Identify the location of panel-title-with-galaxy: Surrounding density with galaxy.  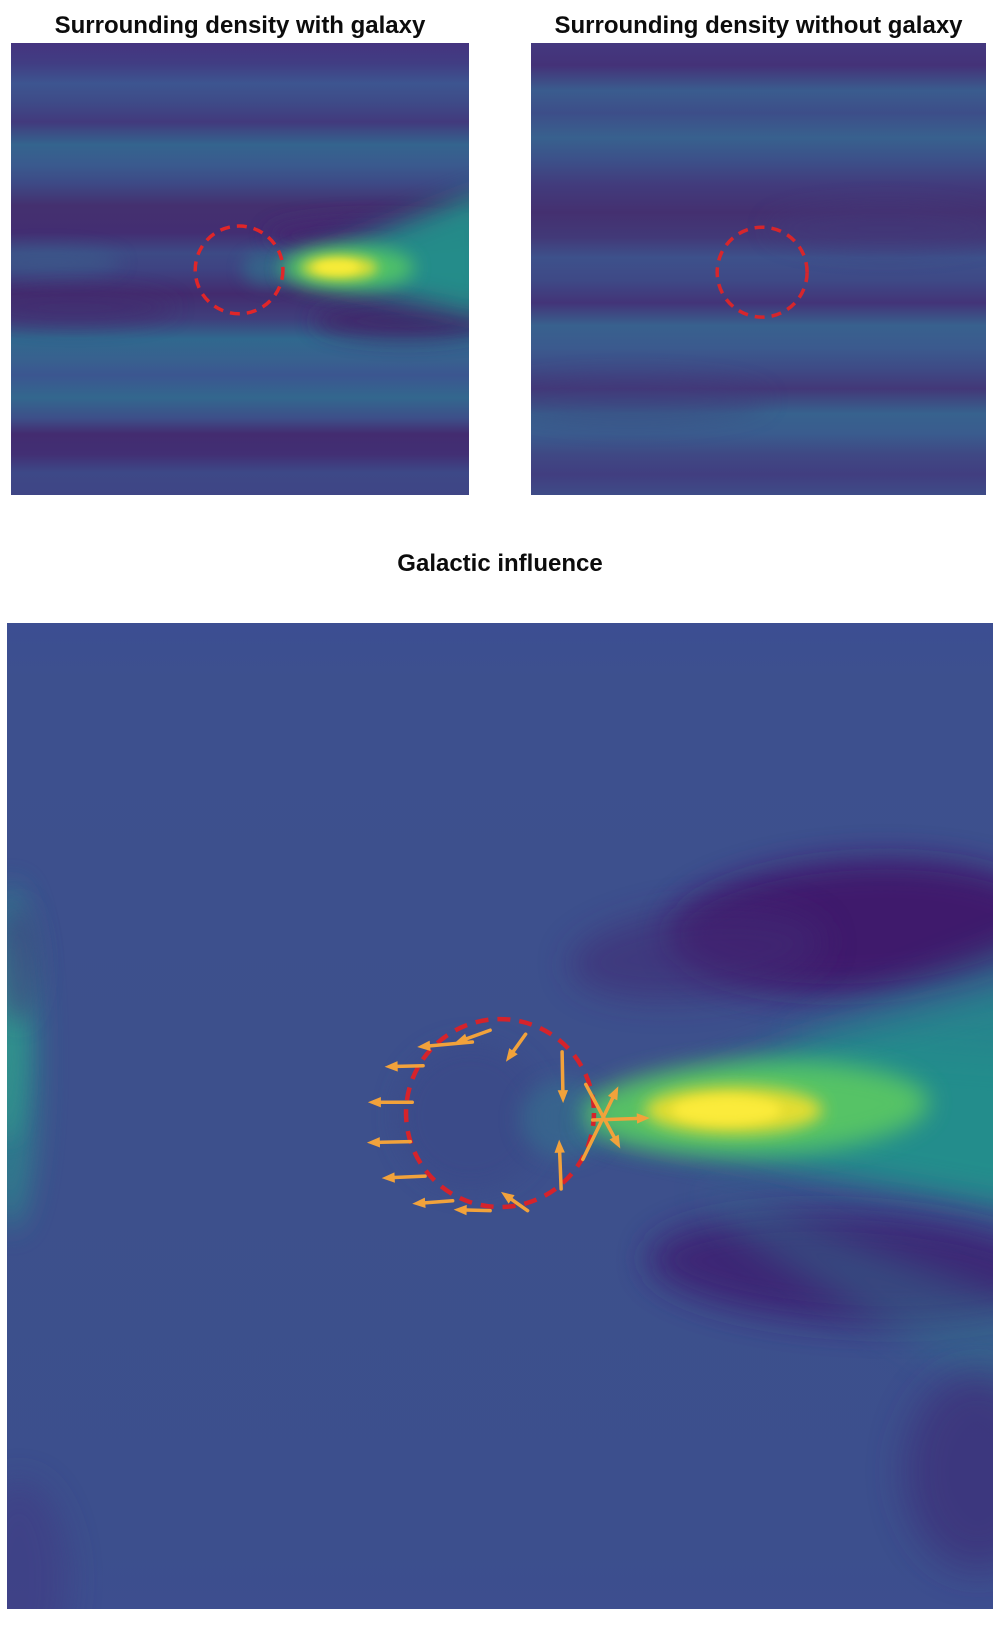
(240, 25).